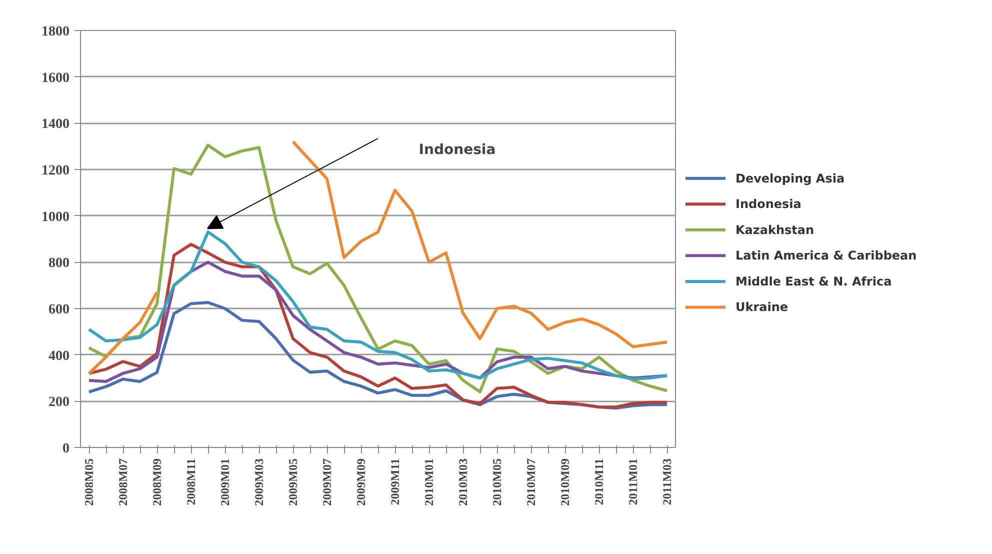  What do you see at coordinates (123, 482) in the screenshot?
I see `x-tick-label: 2008M07` at bounding box center [123, 482].